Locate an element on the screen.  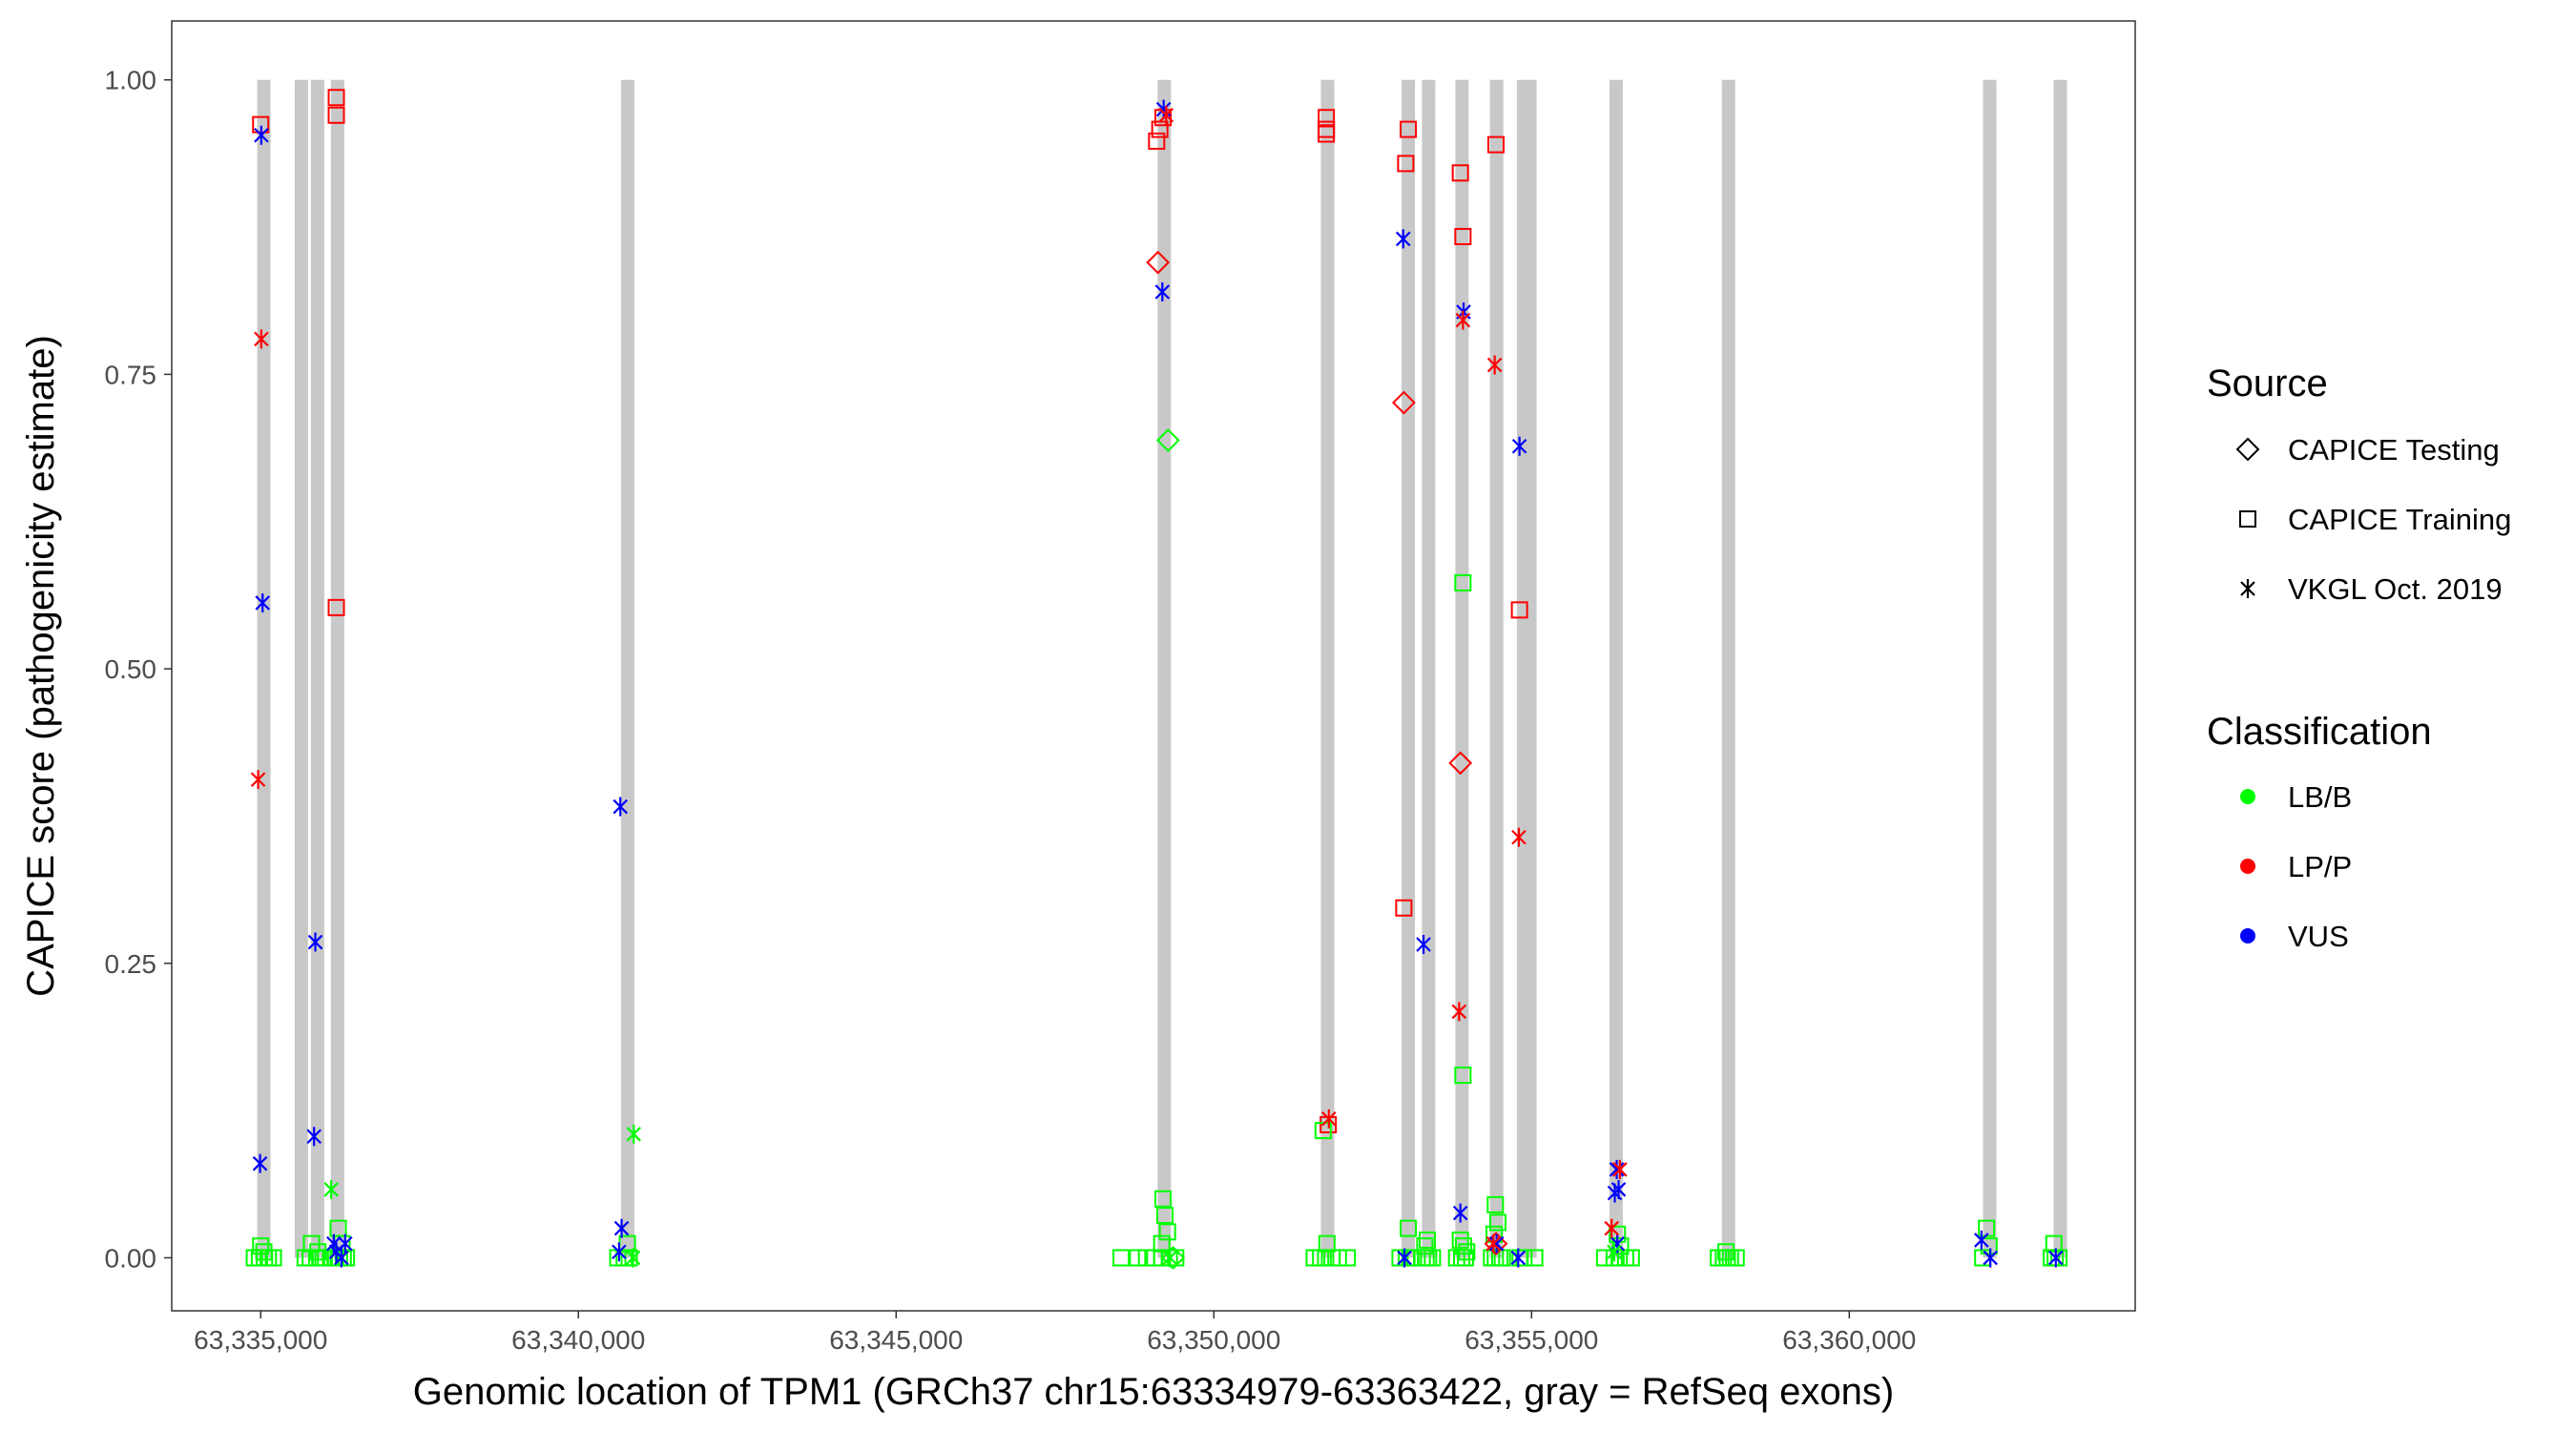
y-tick-label: 0.50 is located at coordinates (131, 669).